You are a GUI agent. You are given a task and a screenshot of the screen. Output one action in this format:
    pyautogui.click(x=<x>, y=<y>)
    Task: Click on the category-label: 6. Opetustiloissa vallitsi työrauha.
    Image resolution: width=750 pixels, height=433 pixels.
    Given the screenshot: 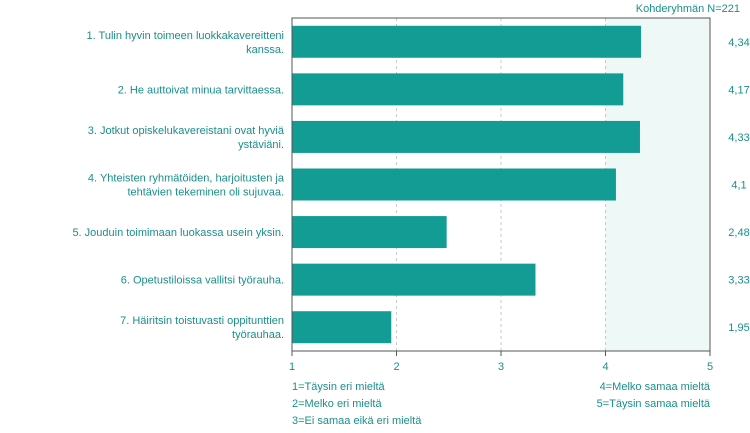 What is the action you would take?
    pyautogui.click(x=202, y=281)
    